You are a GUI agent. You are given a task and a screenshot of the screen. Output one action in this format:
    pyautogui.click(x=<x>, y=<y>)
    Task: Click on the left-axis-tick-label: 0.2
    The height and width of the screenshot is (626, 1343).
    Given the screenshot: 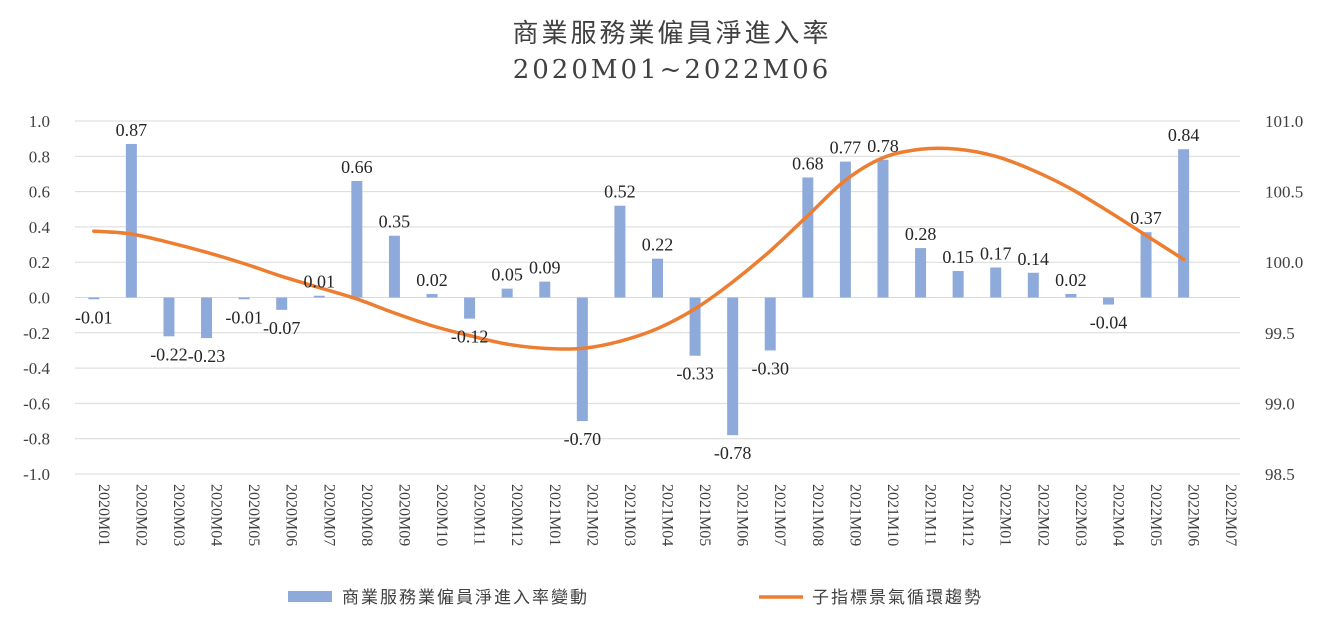 What is the action you would take?
    pyautogui.click(x=39, y=262)
    